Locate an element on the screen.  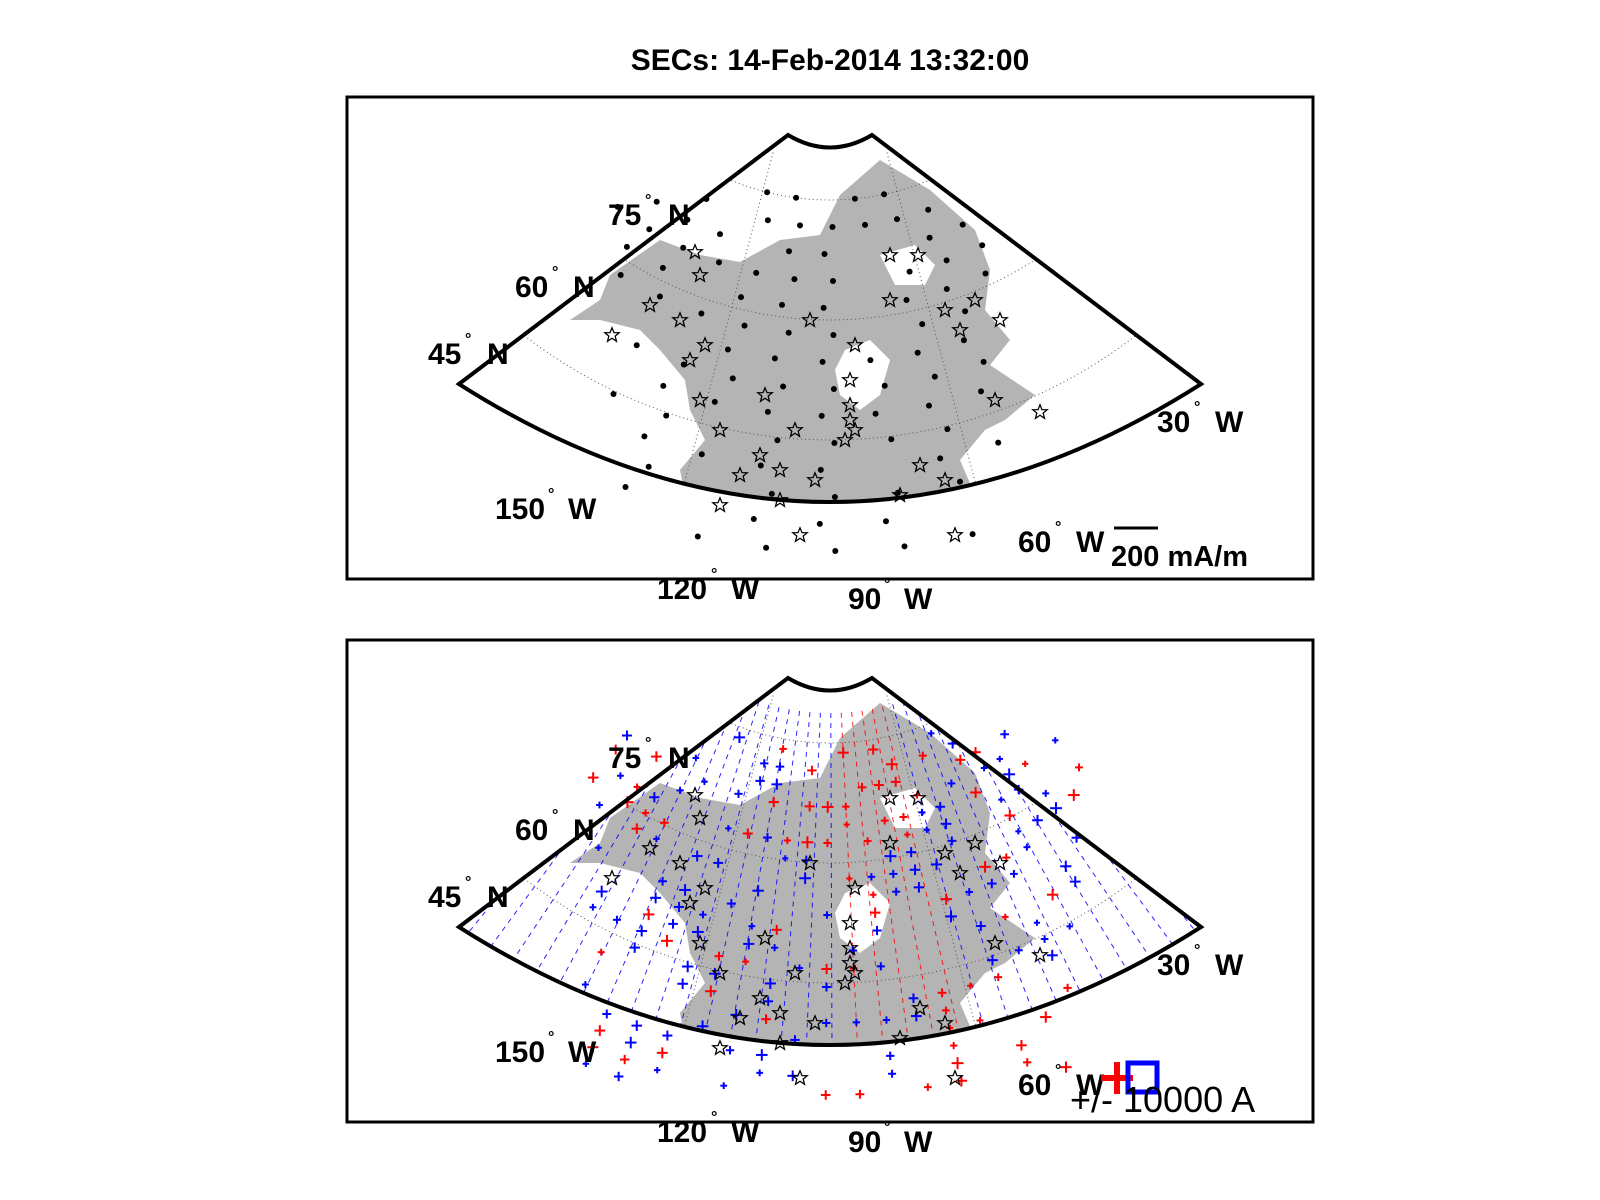
svg-text: 150 is located at coordinates (520, 1052).